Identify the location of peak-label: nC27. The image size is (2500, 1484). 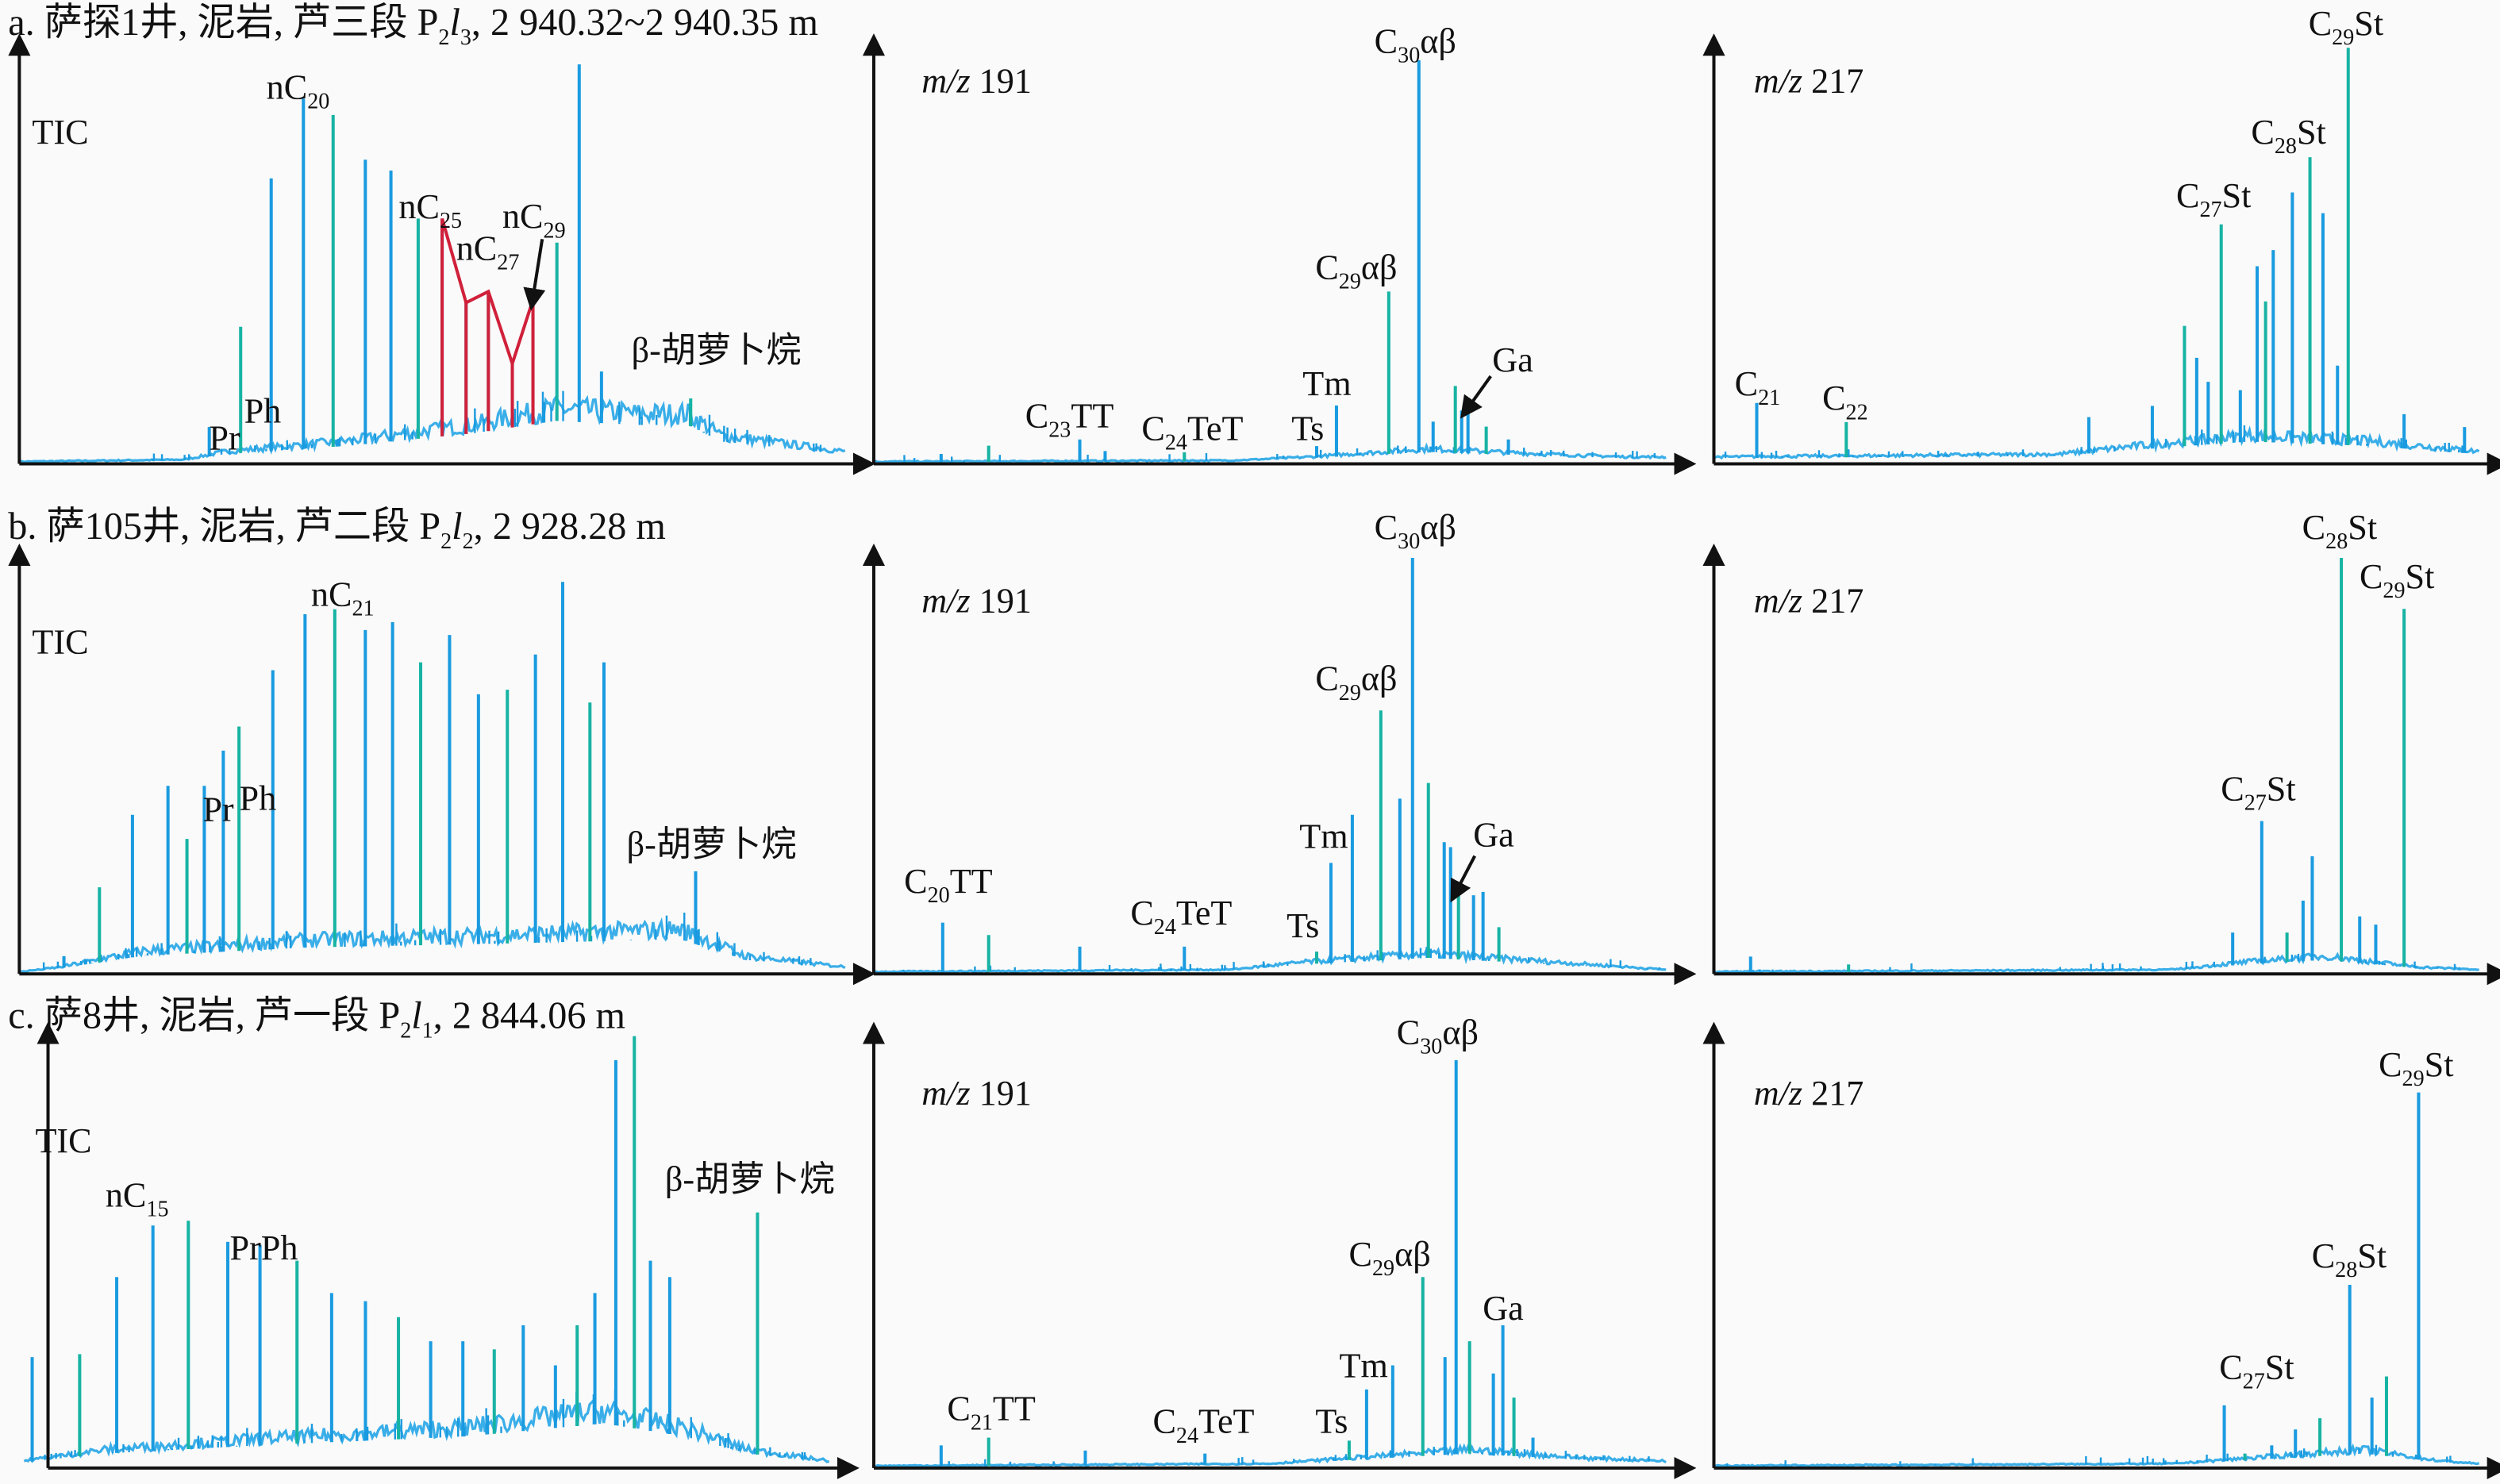
(488, 252).